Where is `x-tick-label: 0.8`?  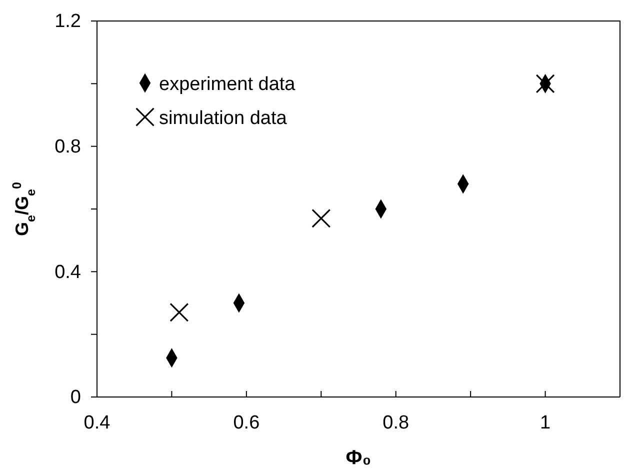 x-tick-label: 0.8 is located at coordinates (396, 423).